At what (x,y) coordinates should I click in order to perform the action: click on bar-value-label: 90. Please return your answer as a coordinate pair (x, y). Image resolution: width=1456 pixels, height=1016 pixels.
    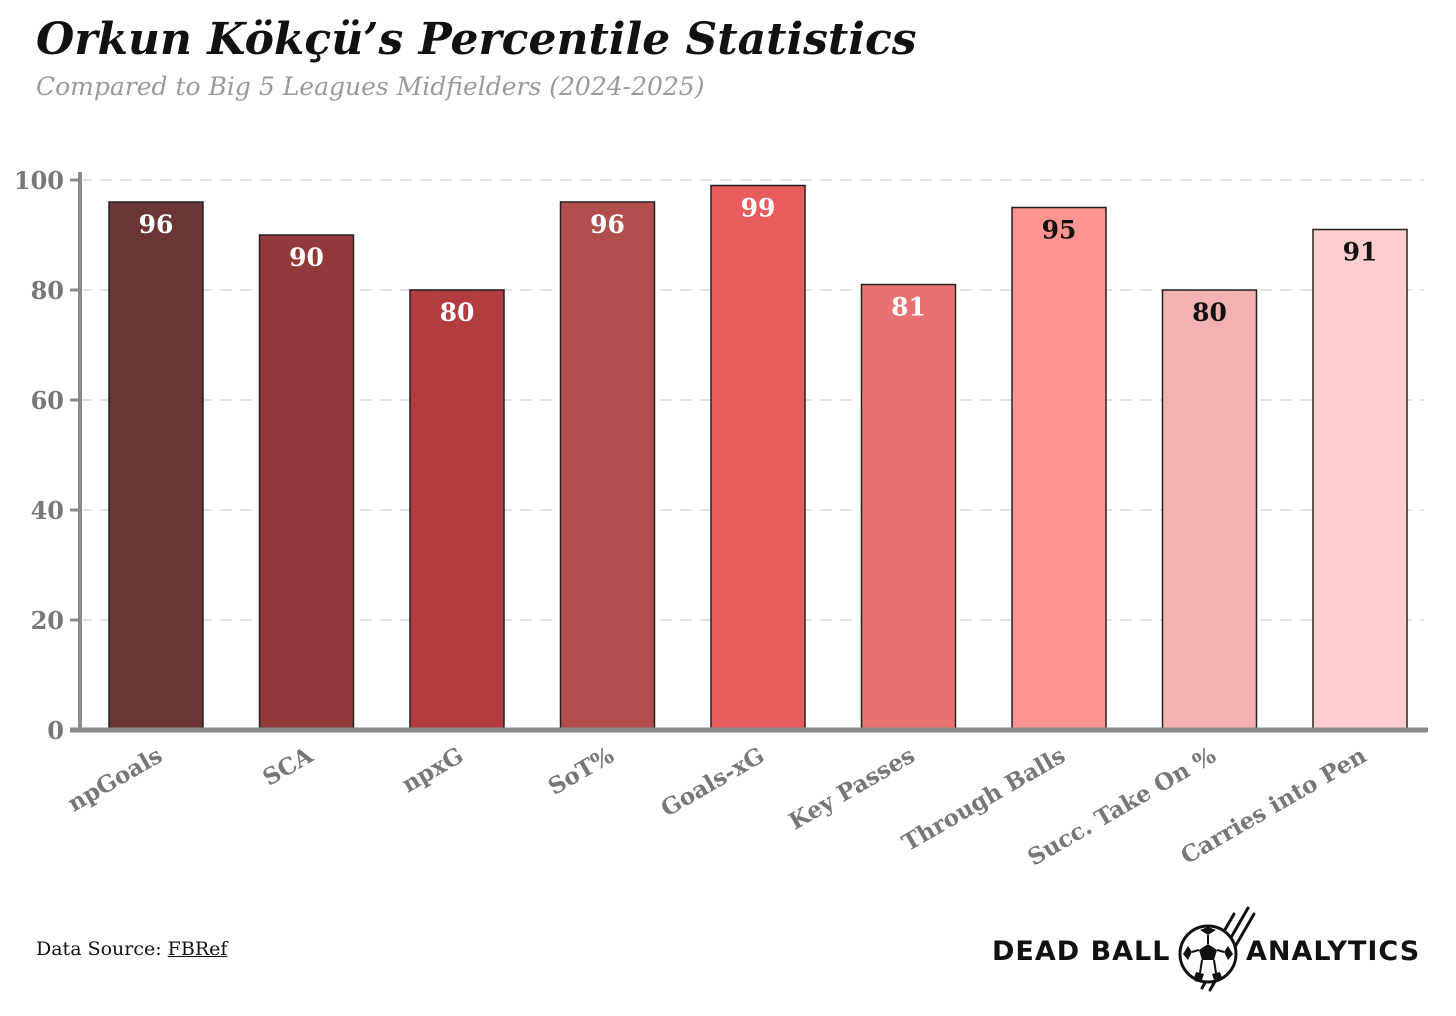
    Looking at the image, I should click on (306, 257).